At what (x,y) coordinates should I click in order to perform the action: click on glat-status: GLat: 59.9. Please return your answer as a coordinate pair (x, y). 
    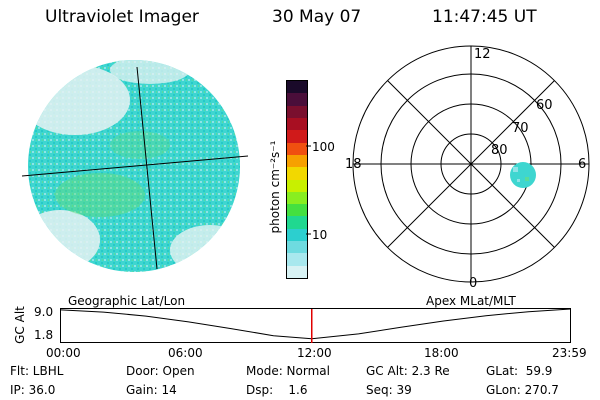
    Looking at the image, I should click on (519, 371).